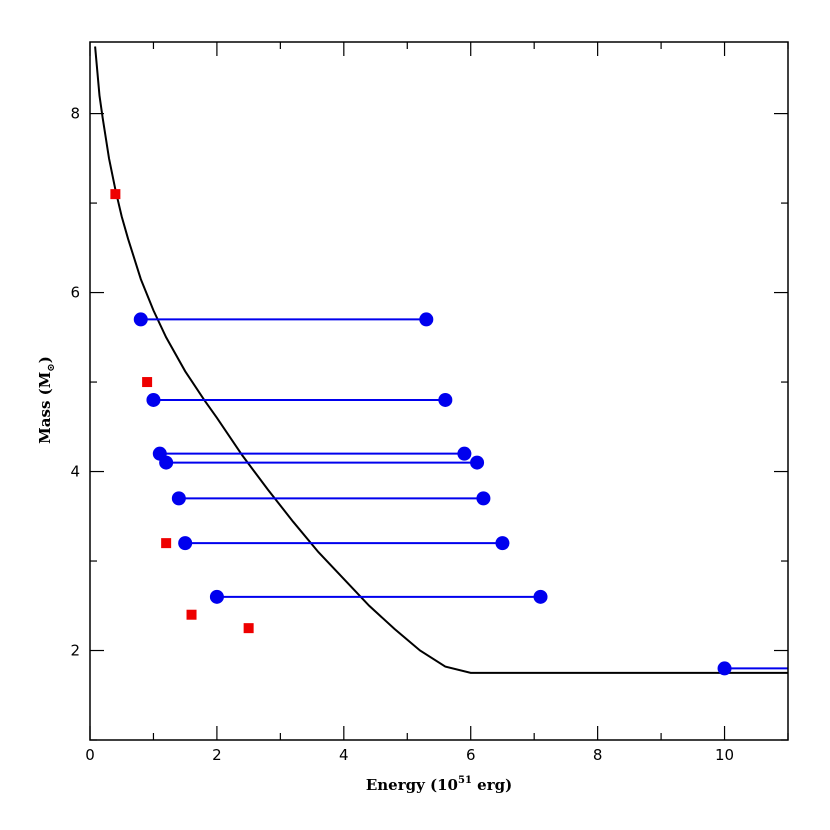 This screenshot has height=830, width=830. I want to click on x-axis-label: Energy (1051 erg), so click(439, 784).